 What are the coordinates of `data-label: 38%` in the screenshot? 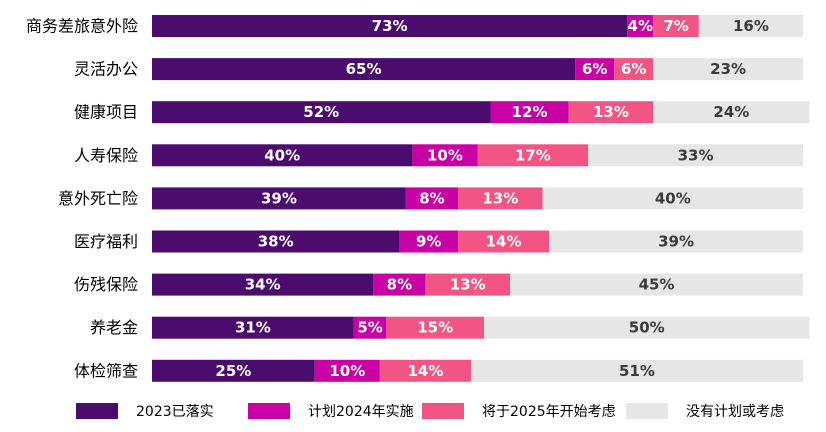 It's located at (276, 242).